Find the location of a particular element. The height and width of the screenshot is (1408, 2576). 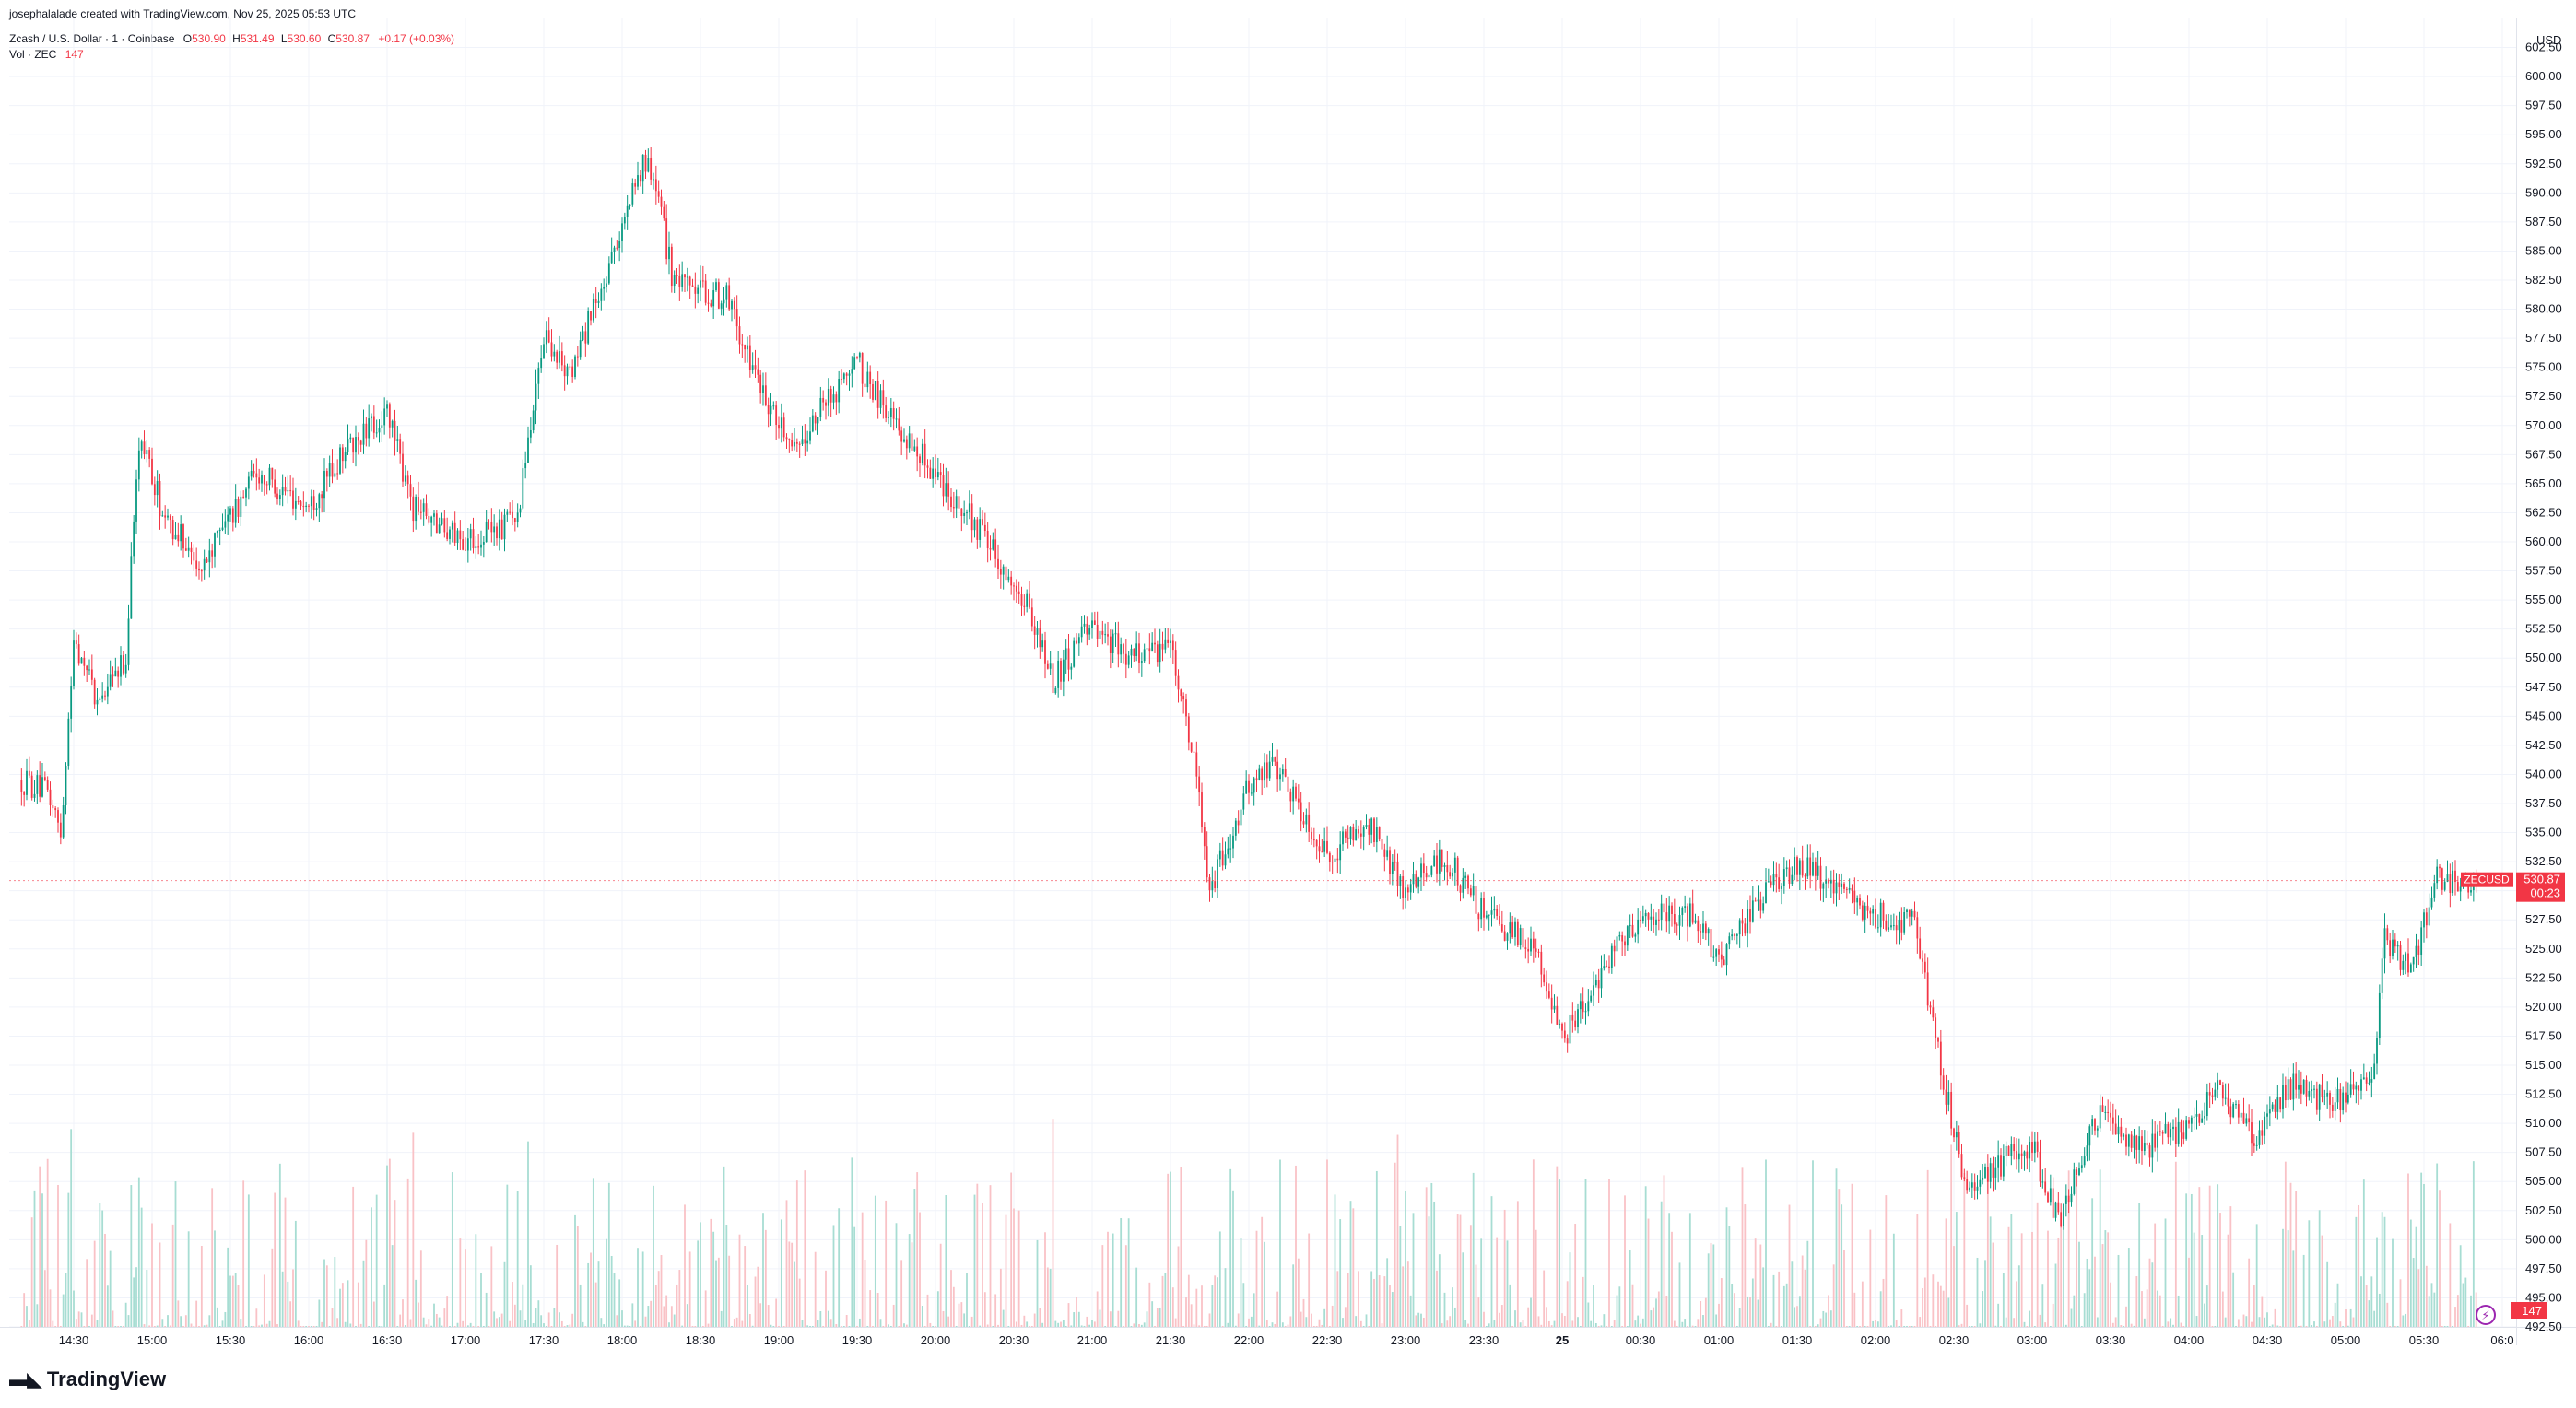

time-tick-label: 15:00 is located at coordinates (153, 1340).